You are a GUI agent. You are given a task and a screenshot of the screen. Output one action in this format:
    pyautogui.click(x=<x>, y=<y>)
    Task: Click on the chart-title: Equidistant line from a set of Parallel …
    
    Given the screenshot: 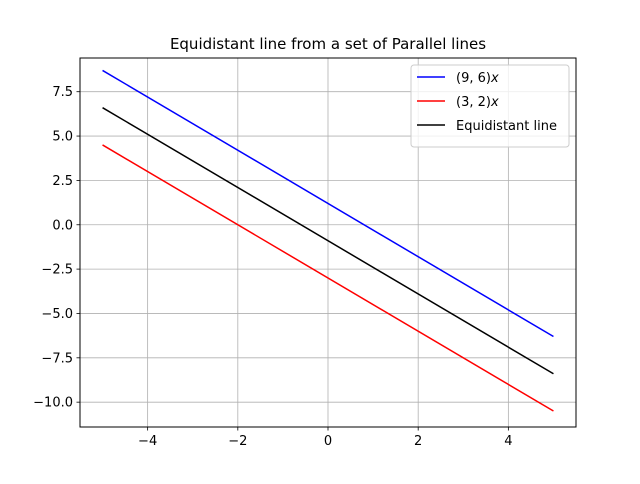 What is the action you would take?
    pyautogui.click(x=328, y=44)
    